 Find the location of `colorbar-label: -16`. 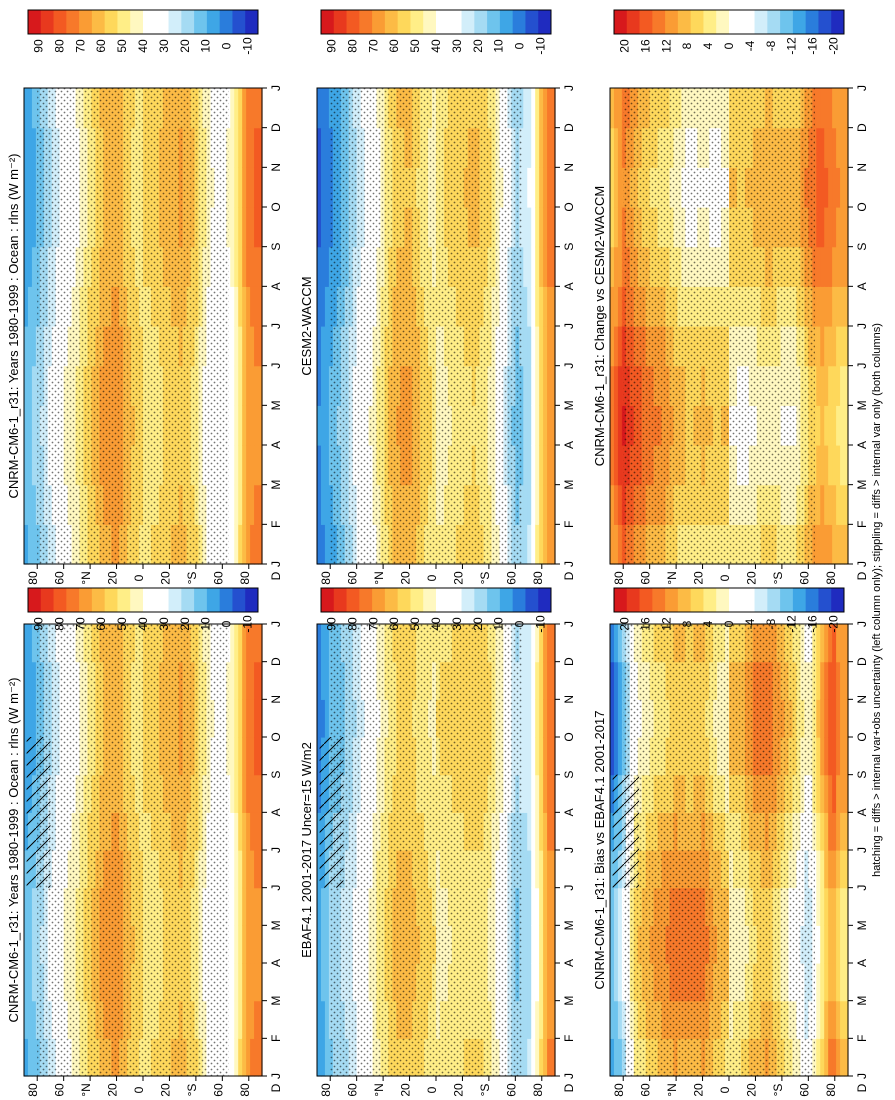

colorbar-label: -16 is located at coordinates (813, 46).